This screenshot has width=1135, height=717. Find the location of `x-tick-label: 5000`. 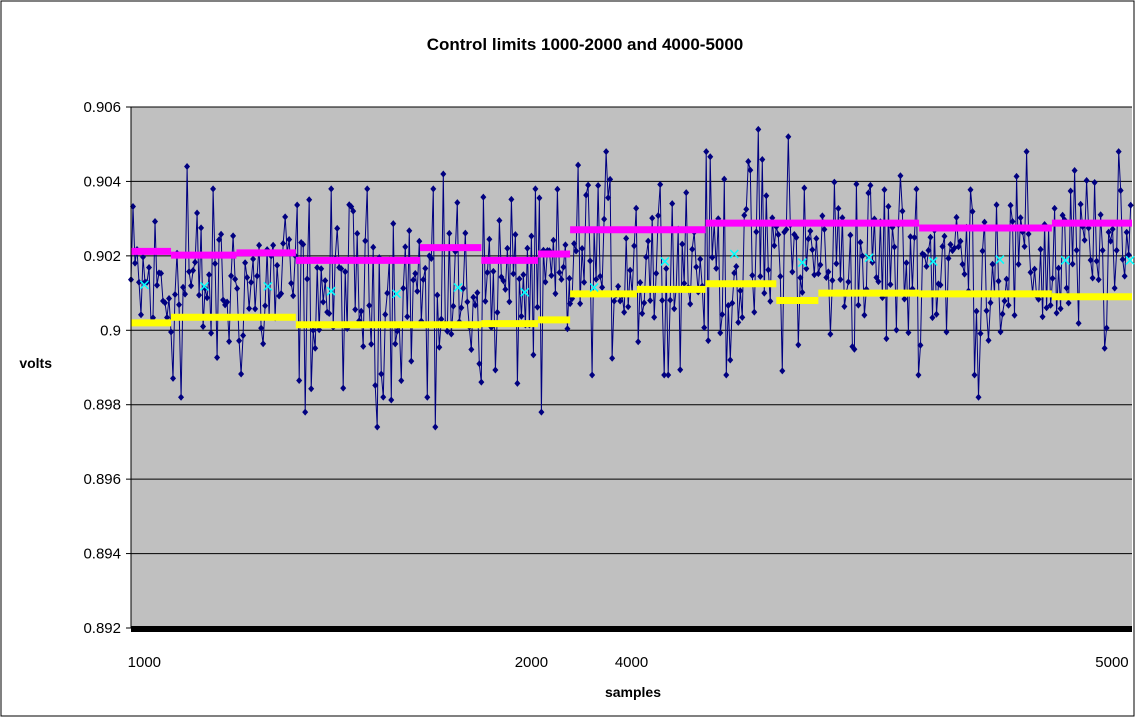

x-tick-label: 5000 is located at coordinates (1111, 662).